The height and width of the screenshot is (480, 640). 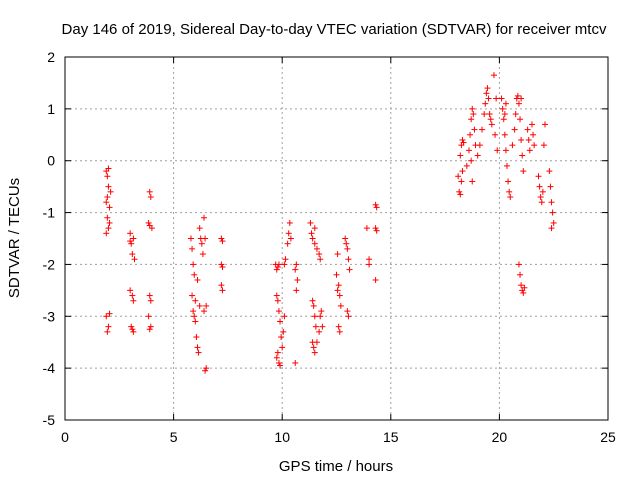 What do you see at coordinates (338, 437) in the screenshot?
I see `x-tick-labels: 0 5 10 15 20 25` at bounding box center [338, 437].